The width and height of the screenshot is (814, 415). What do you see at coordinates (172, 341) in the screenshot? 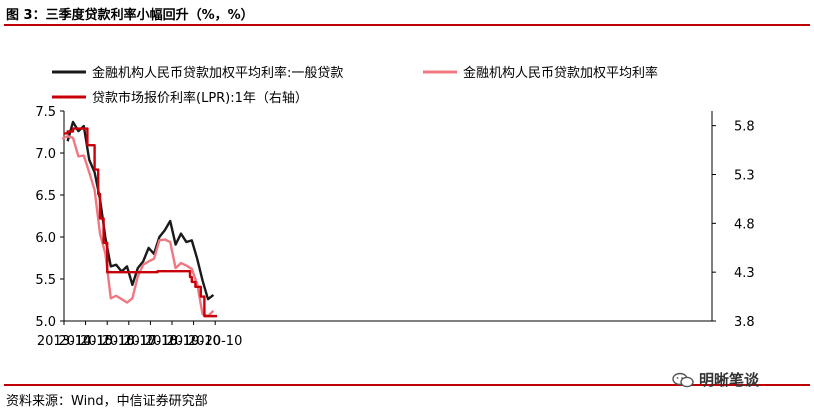
I see `x-tick-label: 2018-10` at bounding box center [172, 341].